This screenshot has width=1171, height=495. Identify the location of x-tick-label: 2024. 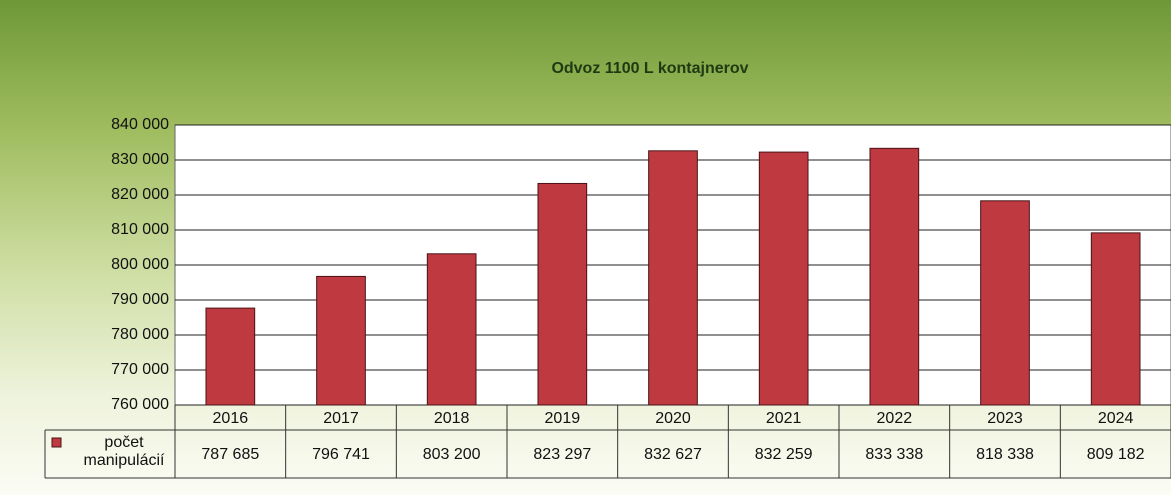
(1116, 418).